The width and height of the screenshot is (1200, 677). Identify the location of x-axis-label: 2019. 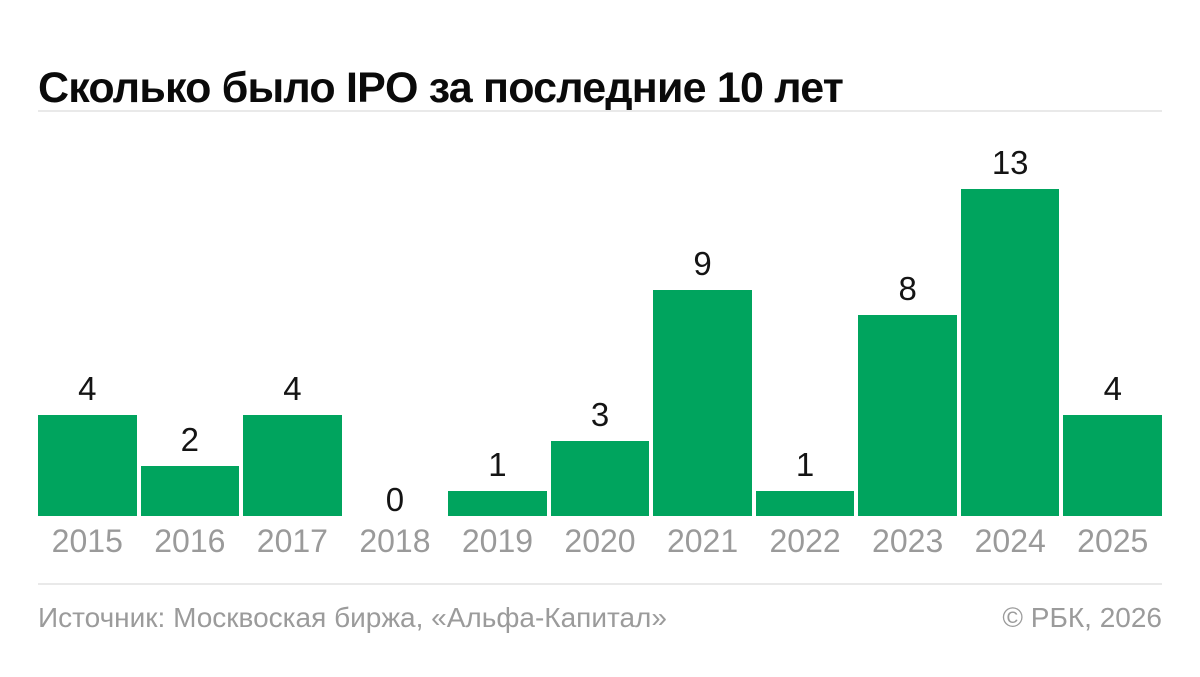
(497, 541).